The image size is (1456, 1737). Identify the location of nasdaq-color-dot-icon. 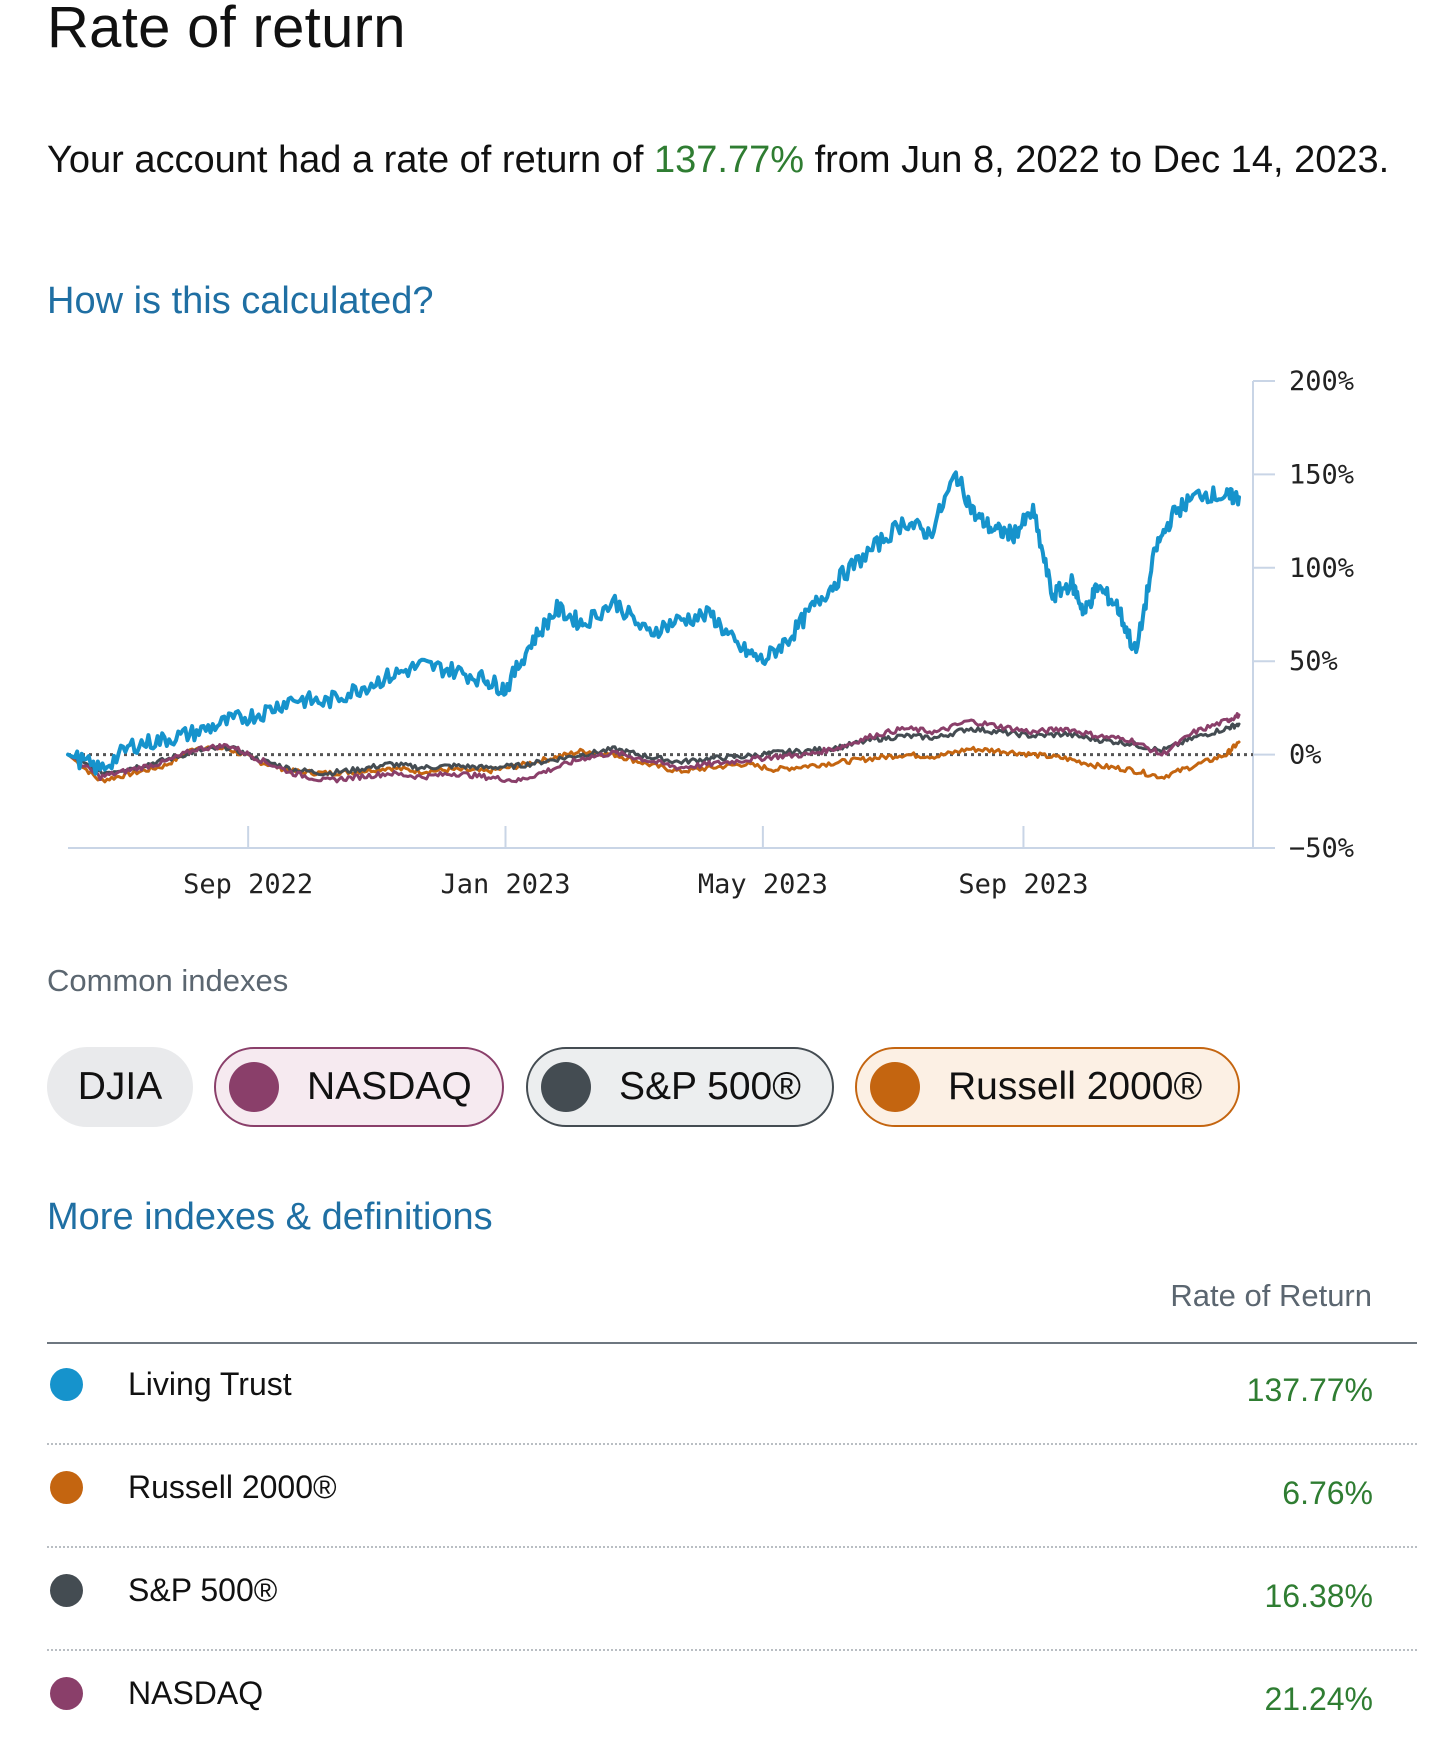
(254, 1087).